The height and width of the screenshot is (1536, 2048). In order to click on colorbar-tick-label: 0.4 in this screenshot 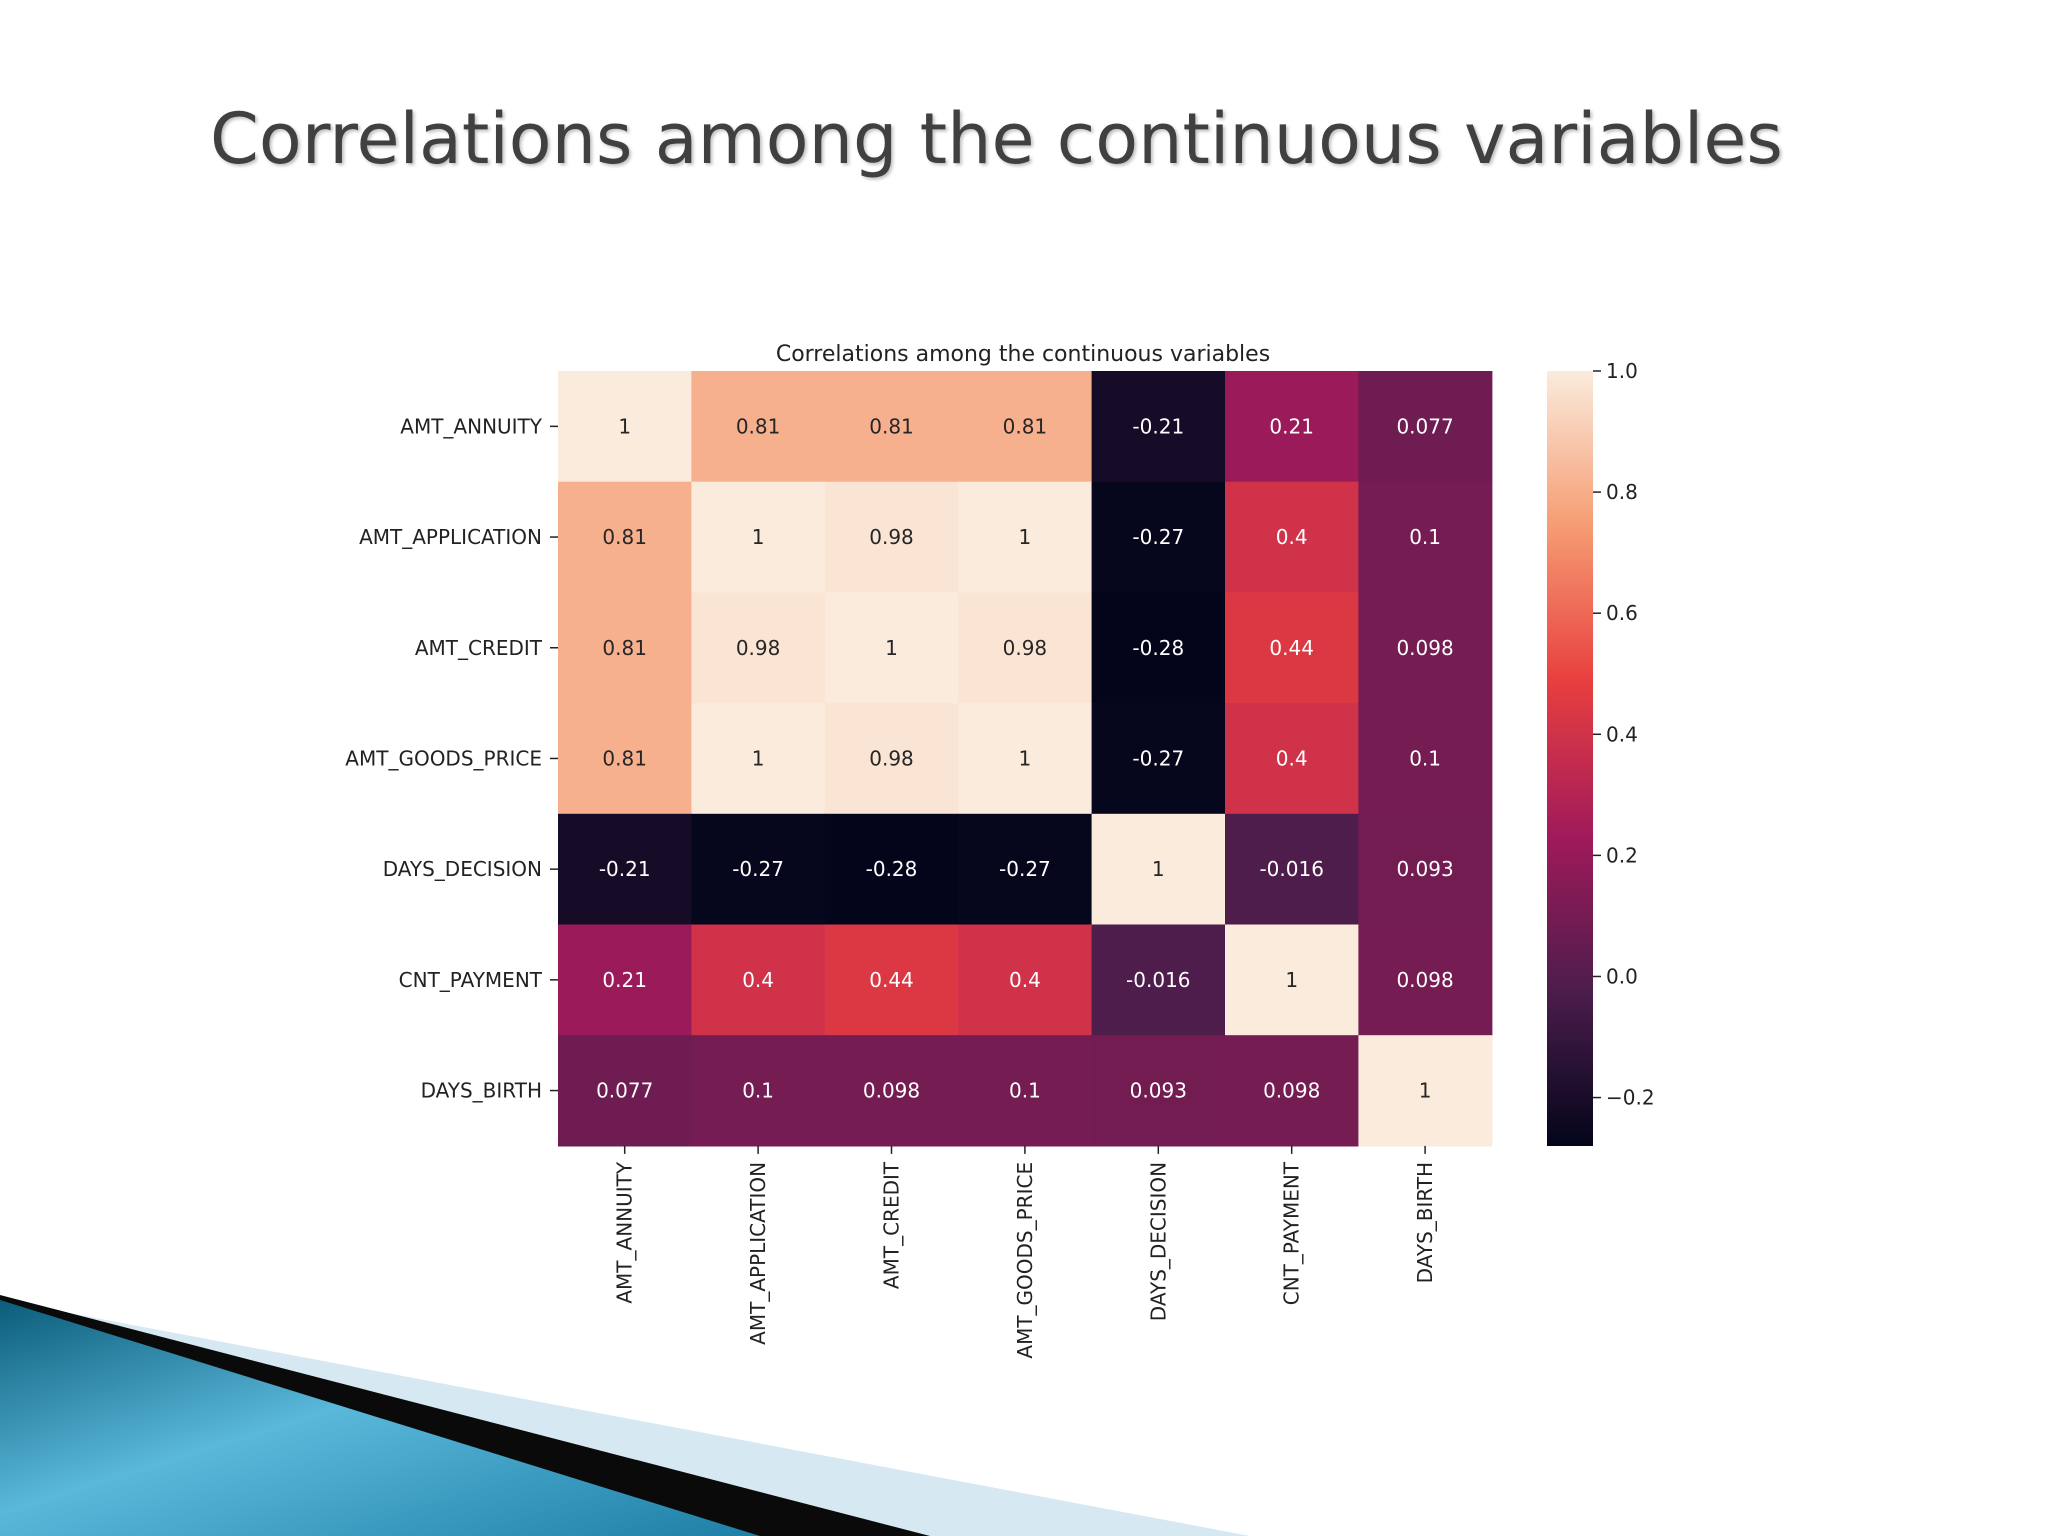, I will do `click(1622, 734)`.